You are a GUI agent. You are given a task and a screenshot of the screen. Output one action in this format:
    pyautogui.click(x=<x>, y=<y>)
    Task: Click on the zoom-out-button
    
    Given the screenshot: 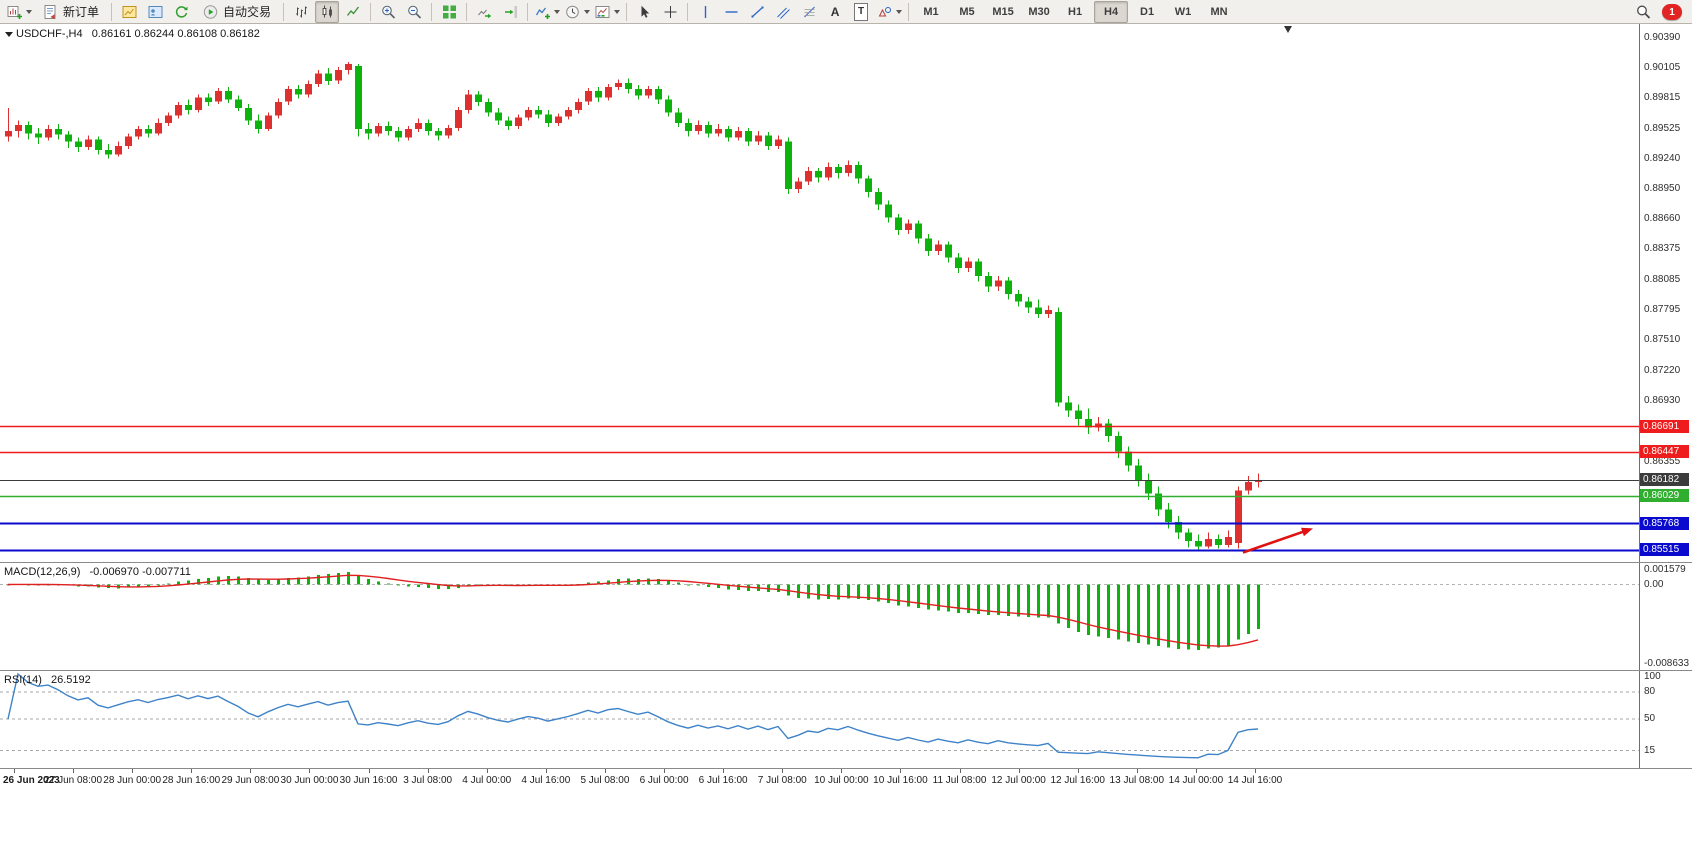 What is the action you would take?
    pyautogui.click(x=414, y=12)
    